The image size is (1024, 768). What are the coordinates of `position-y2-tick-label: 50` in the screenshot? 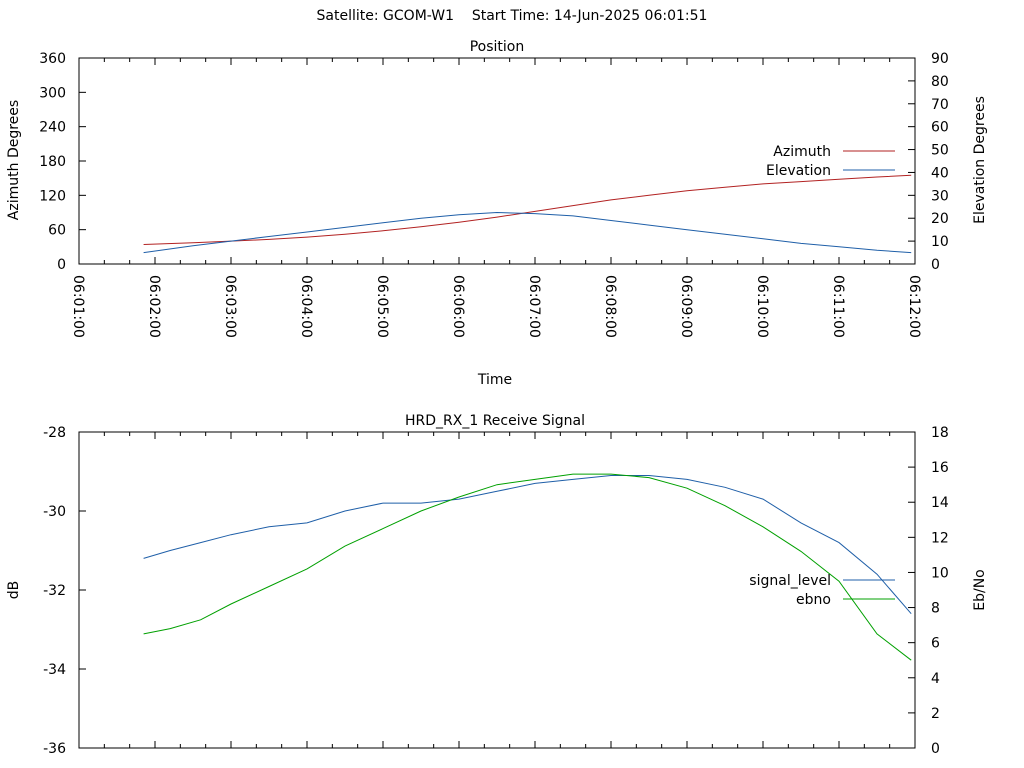 It's located at (940, 151).